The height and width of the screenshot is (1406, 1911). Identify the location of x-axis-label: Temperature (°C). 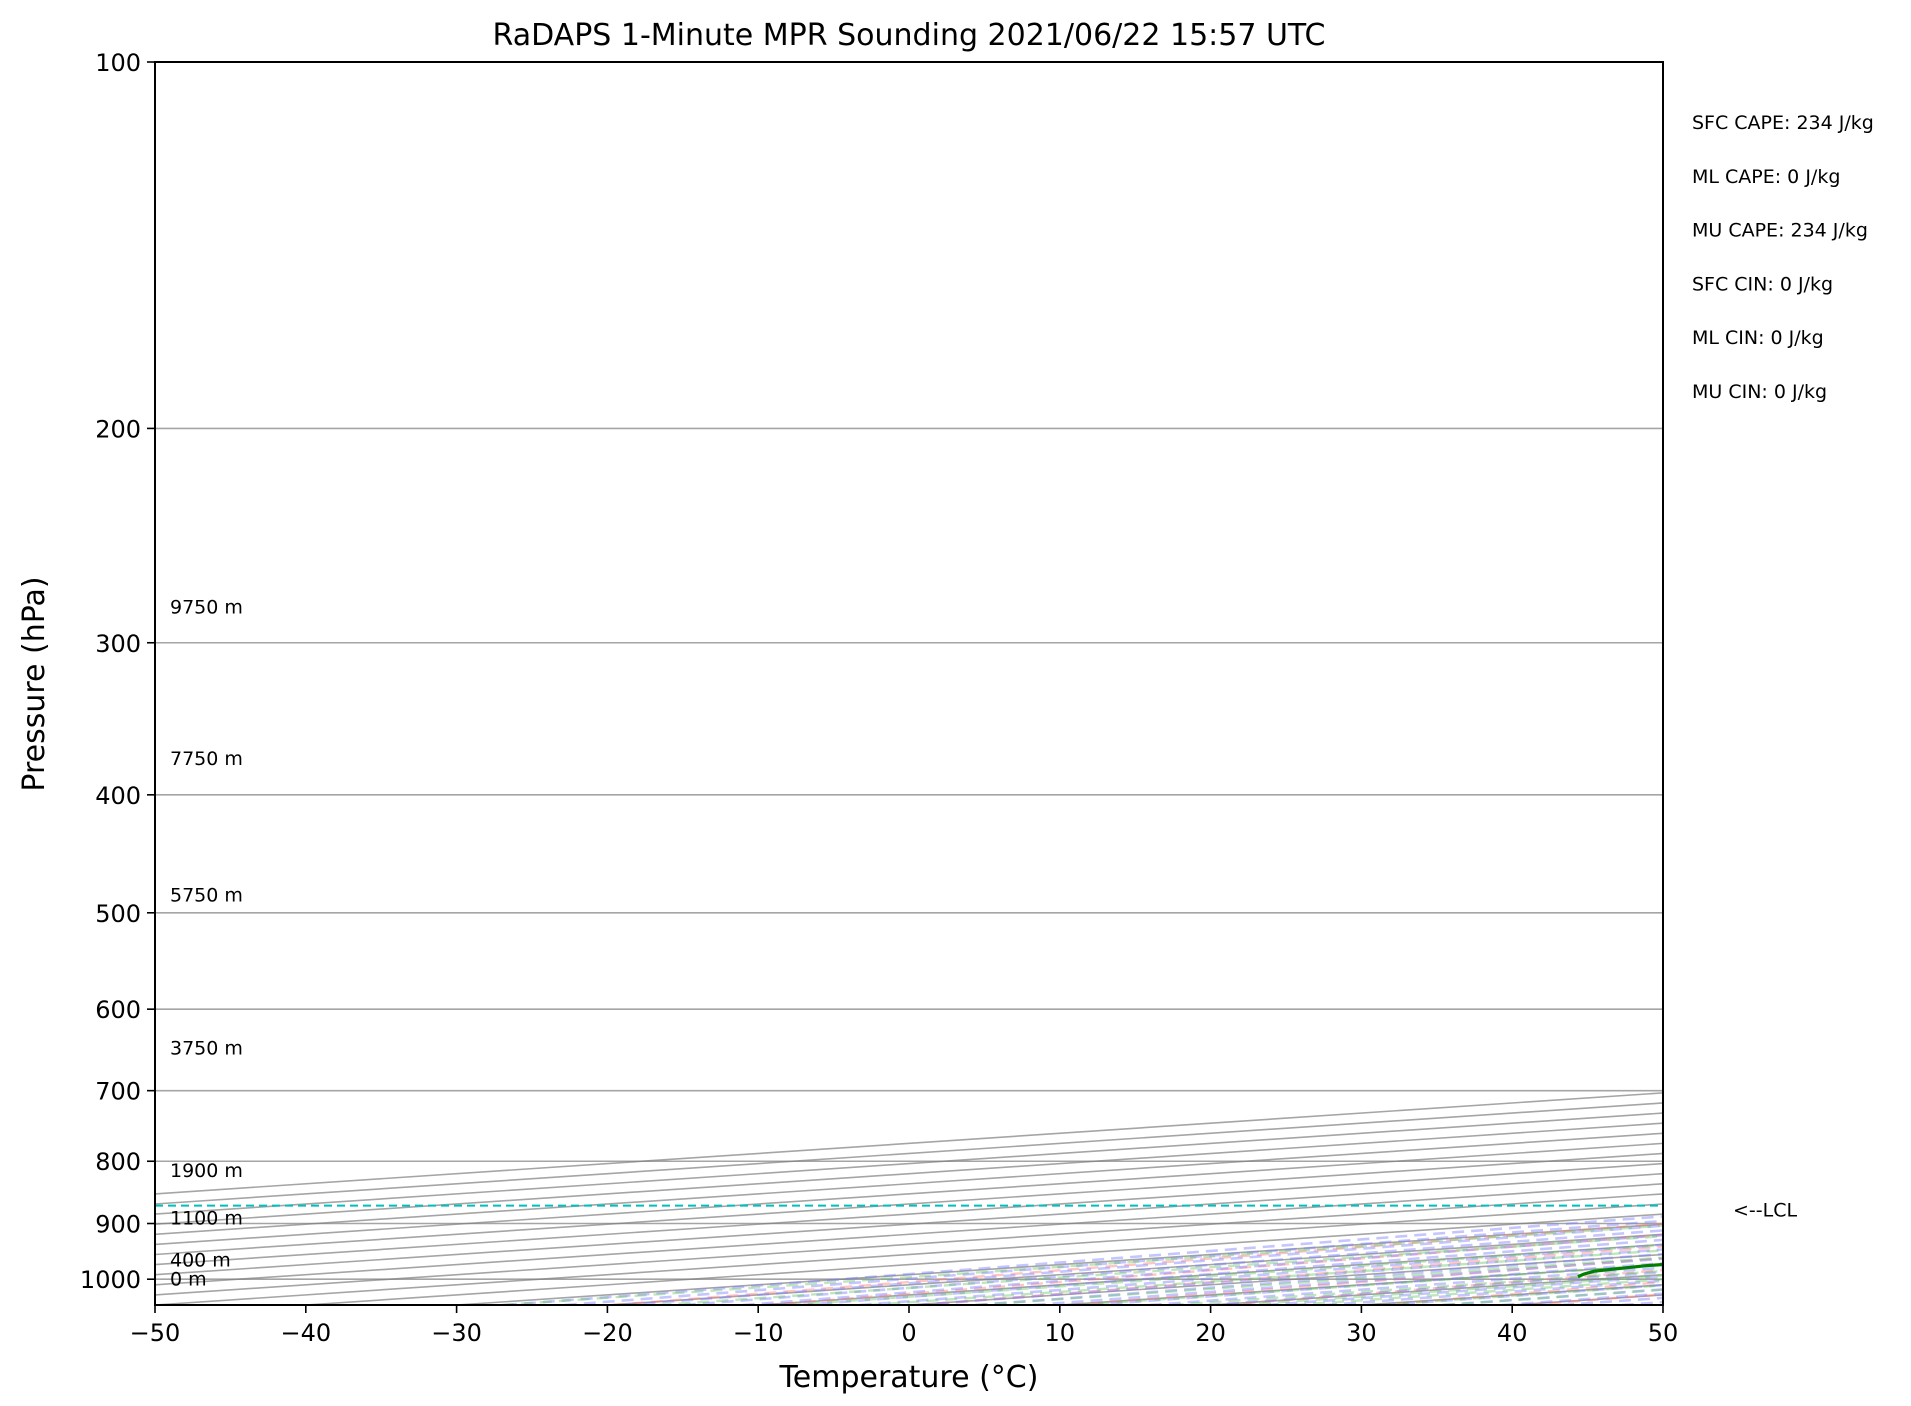
(909, 1377).